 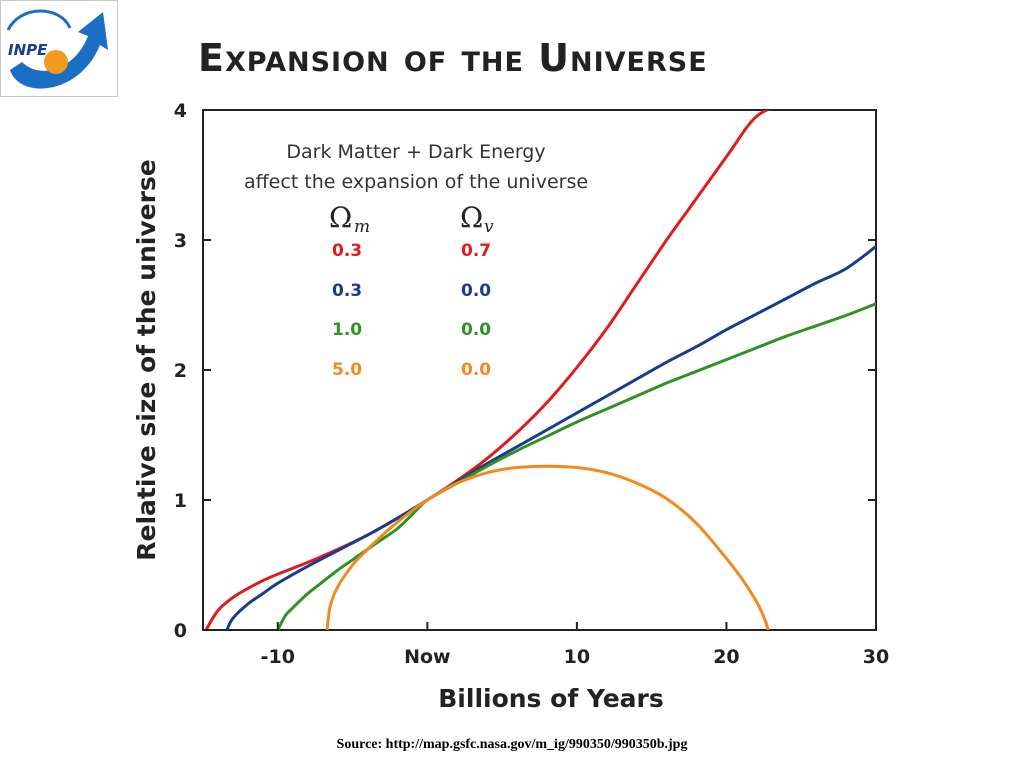 I want to click on x-tick-label: 30, so click(x=876, y=657).